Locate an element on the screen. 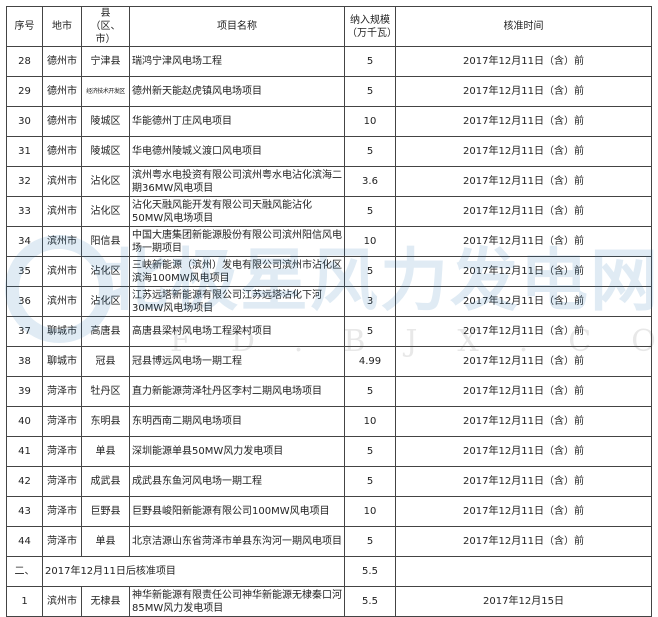  cell-project-name: 三峡新能源（滨州）发电有限公司滨州市沾化区滨海100MW风电项目 is located at coordinates (237, 271).